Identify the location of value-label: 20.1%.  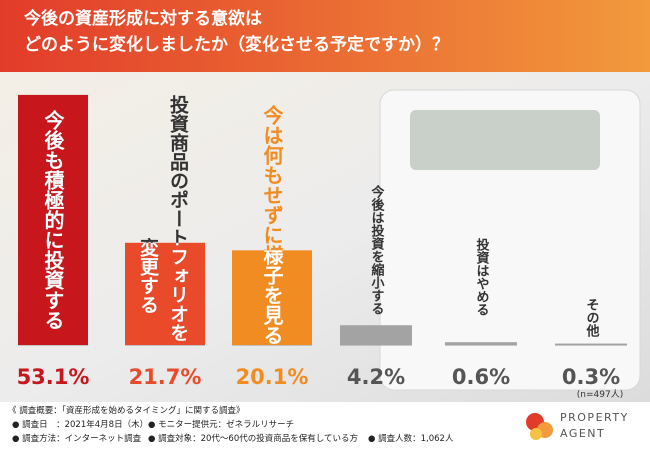
(272, 377).